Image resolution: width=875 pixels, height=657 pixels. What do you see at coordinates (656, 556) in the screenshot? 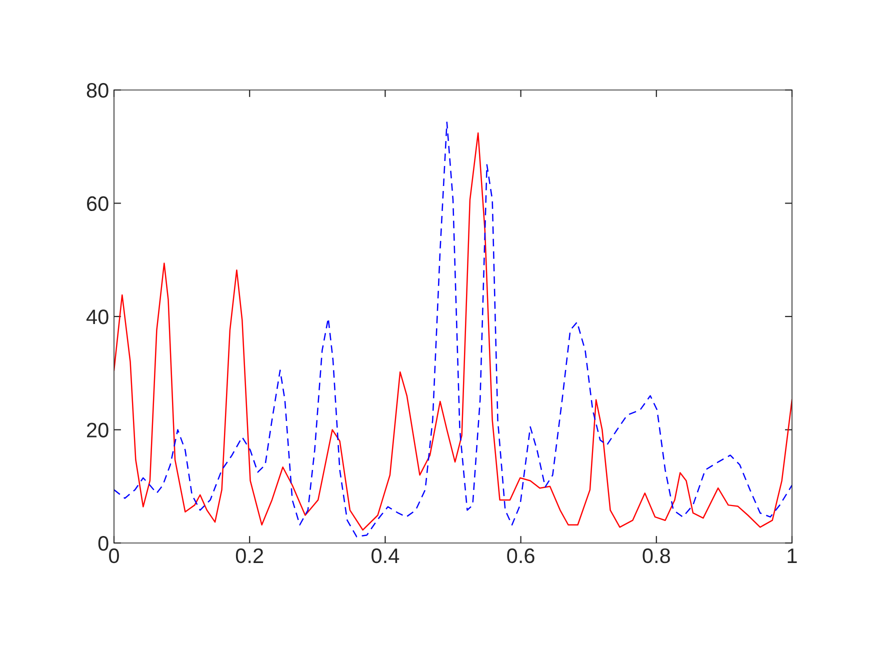
I see `x-tick-label: 0.8` at bounding box center [656, 556].